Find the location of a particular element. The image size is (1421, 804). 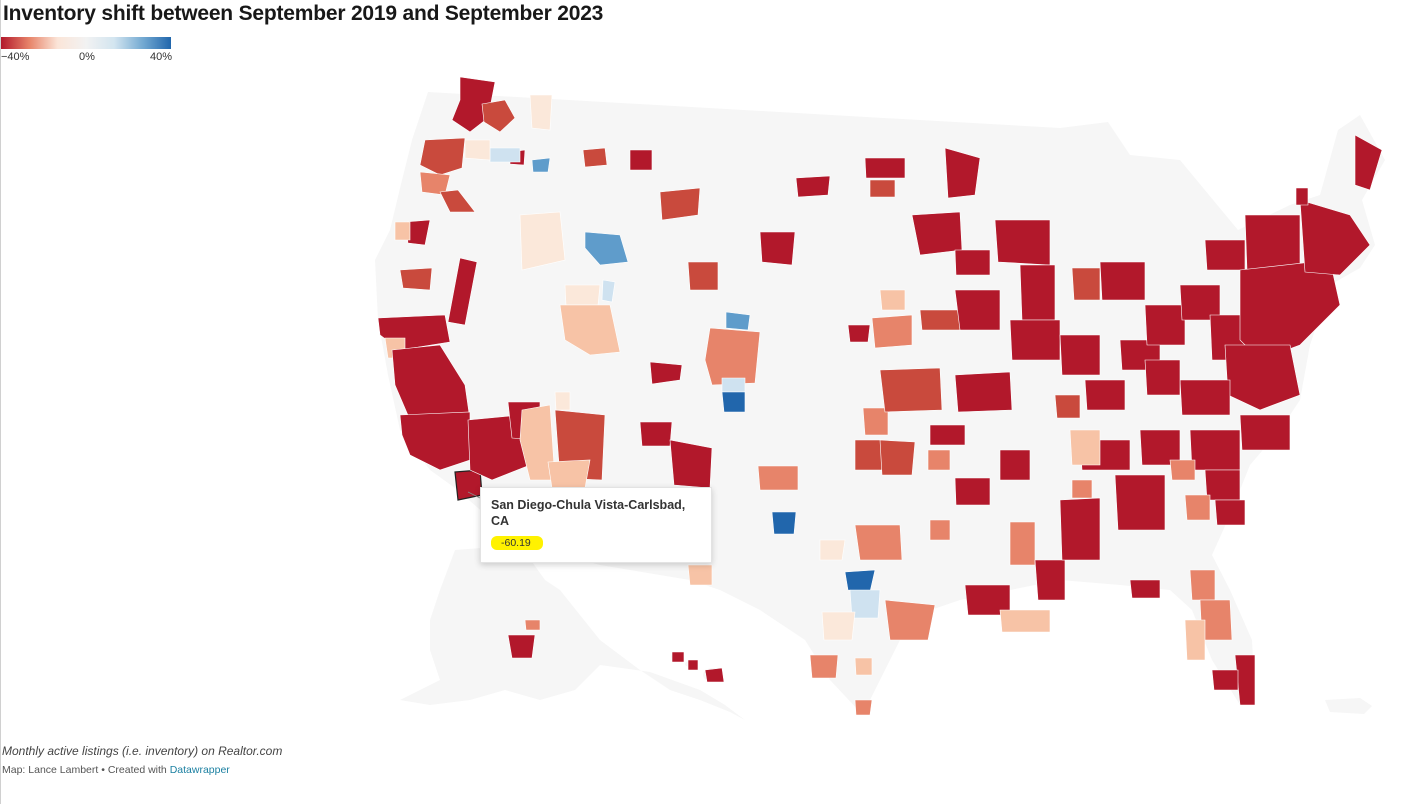

metro-iowa-east is located at coordinates (977, 310).